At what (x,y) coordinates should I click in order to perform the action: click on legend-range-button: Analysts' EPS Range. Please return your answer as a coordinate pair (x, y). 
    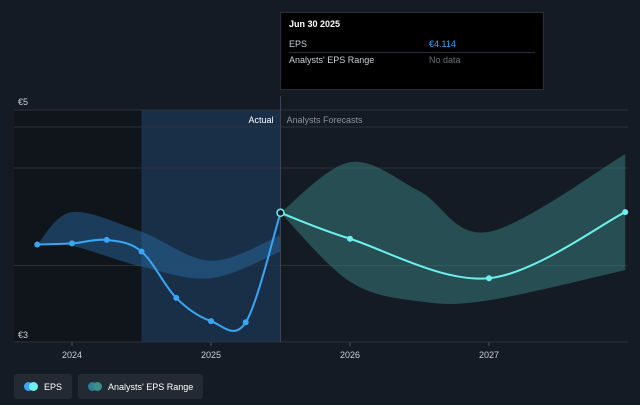
    Looking at the image, I should click on (141, 386).